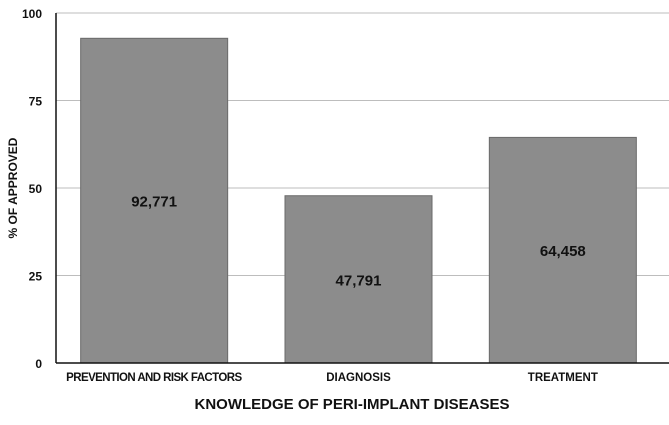  Describe the element at coordinates (351, 404) in the screenshot. I see `x-axis-label: KNOWLEDGE OF PERI-IMPLANT DISEASES` at that location.